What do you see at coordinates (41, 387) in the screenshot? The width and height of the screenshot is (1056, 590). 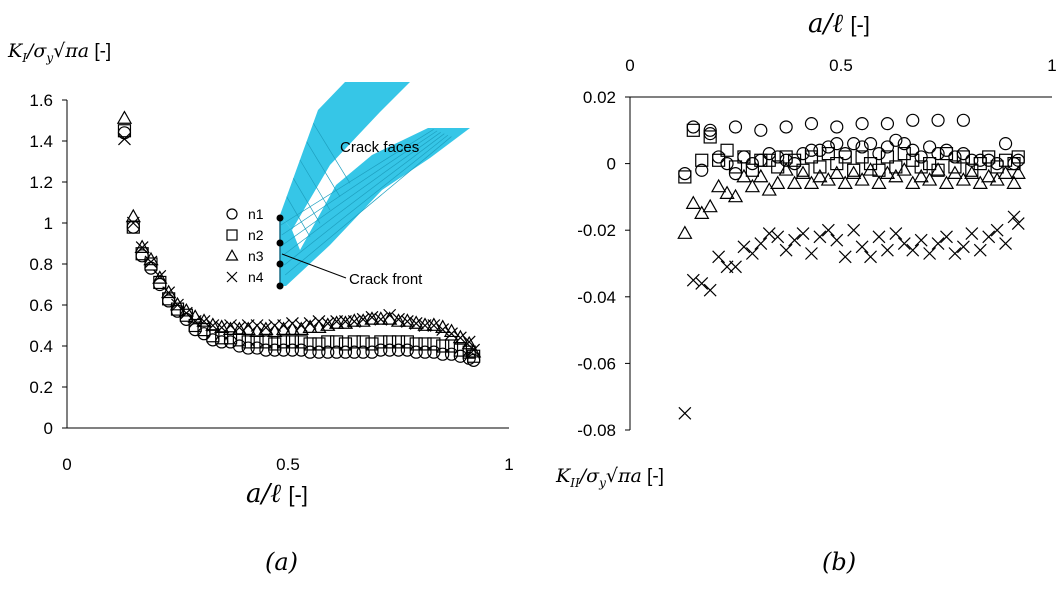 I see `panel-a-ytick-label: 0.2` at bounding box center [41, 387].